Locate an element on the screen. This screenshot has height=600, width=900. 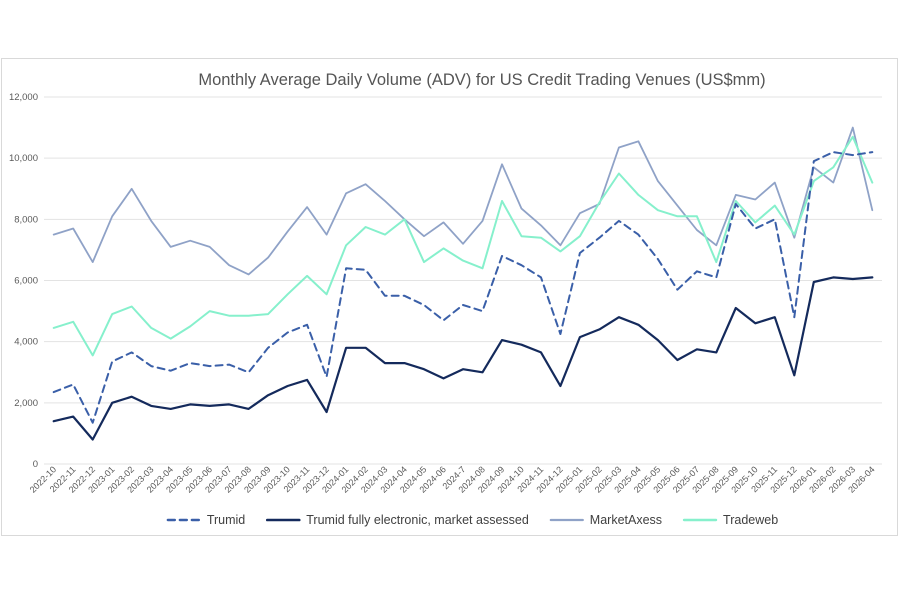
y-tick-label: 6,000 is located at coordinates (26, 281).